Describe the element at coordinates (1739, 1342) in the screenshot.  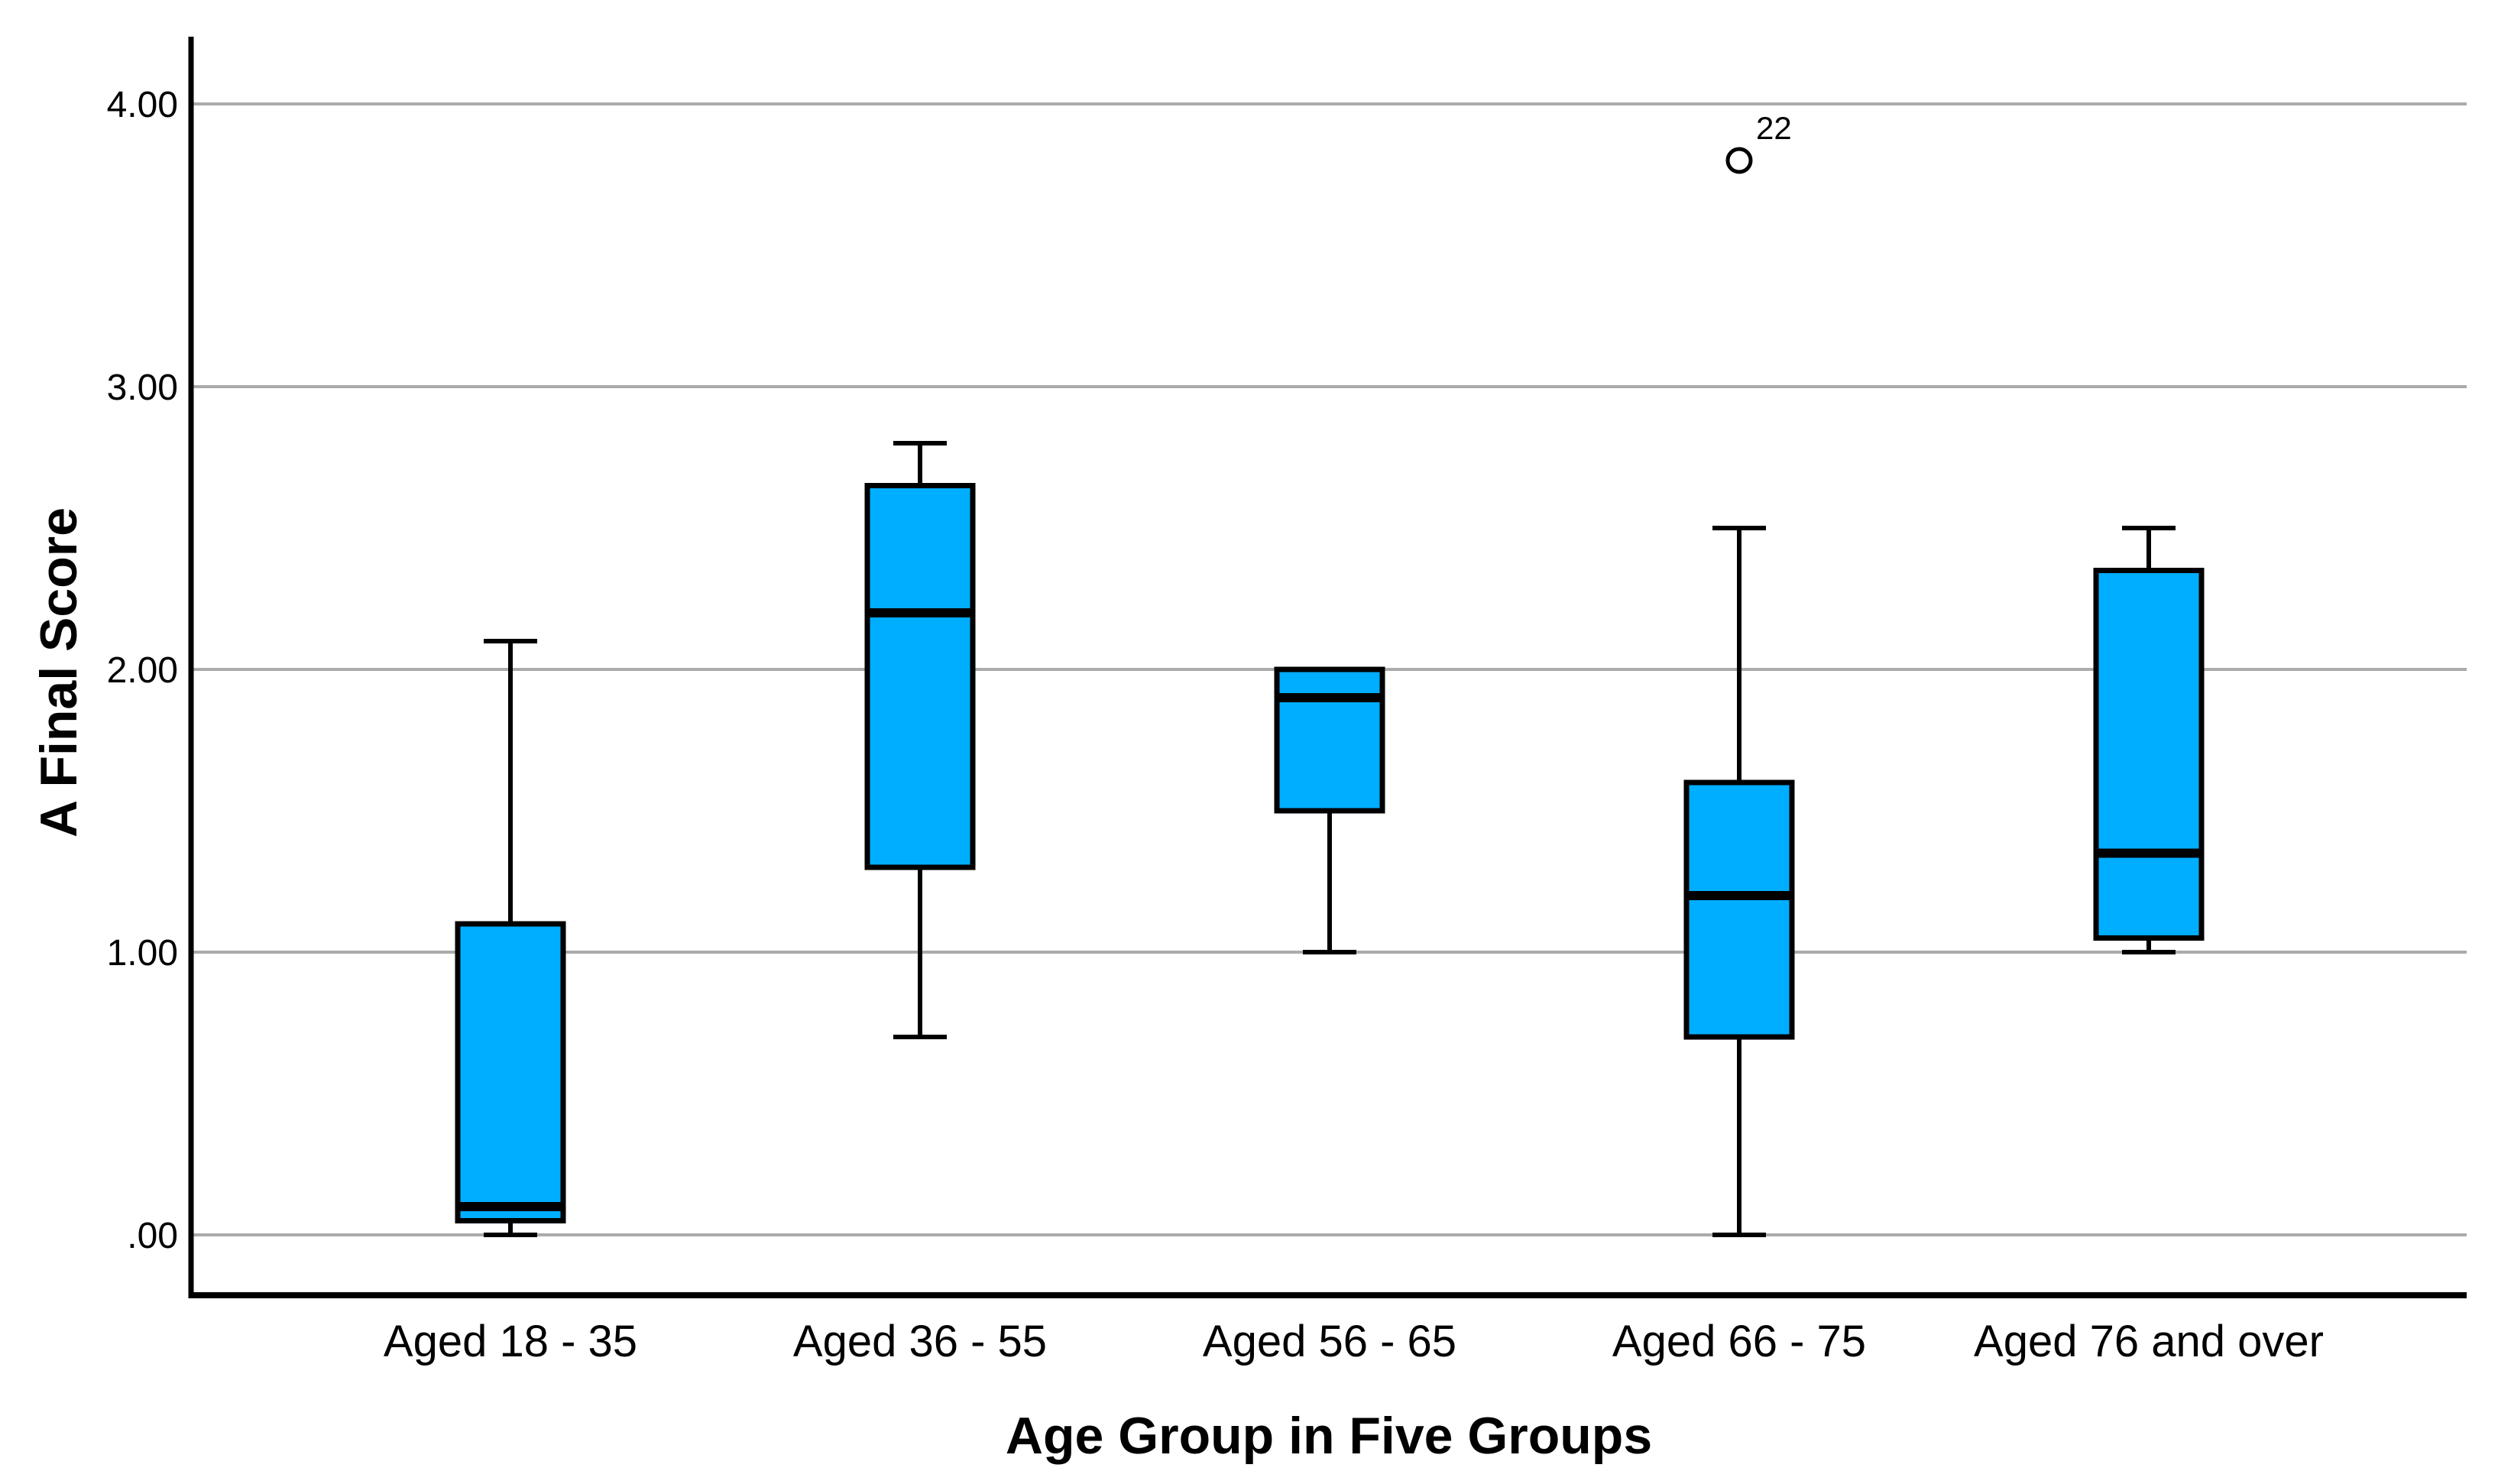
I see `x-category-label: Aged 66 - 75` at that location.